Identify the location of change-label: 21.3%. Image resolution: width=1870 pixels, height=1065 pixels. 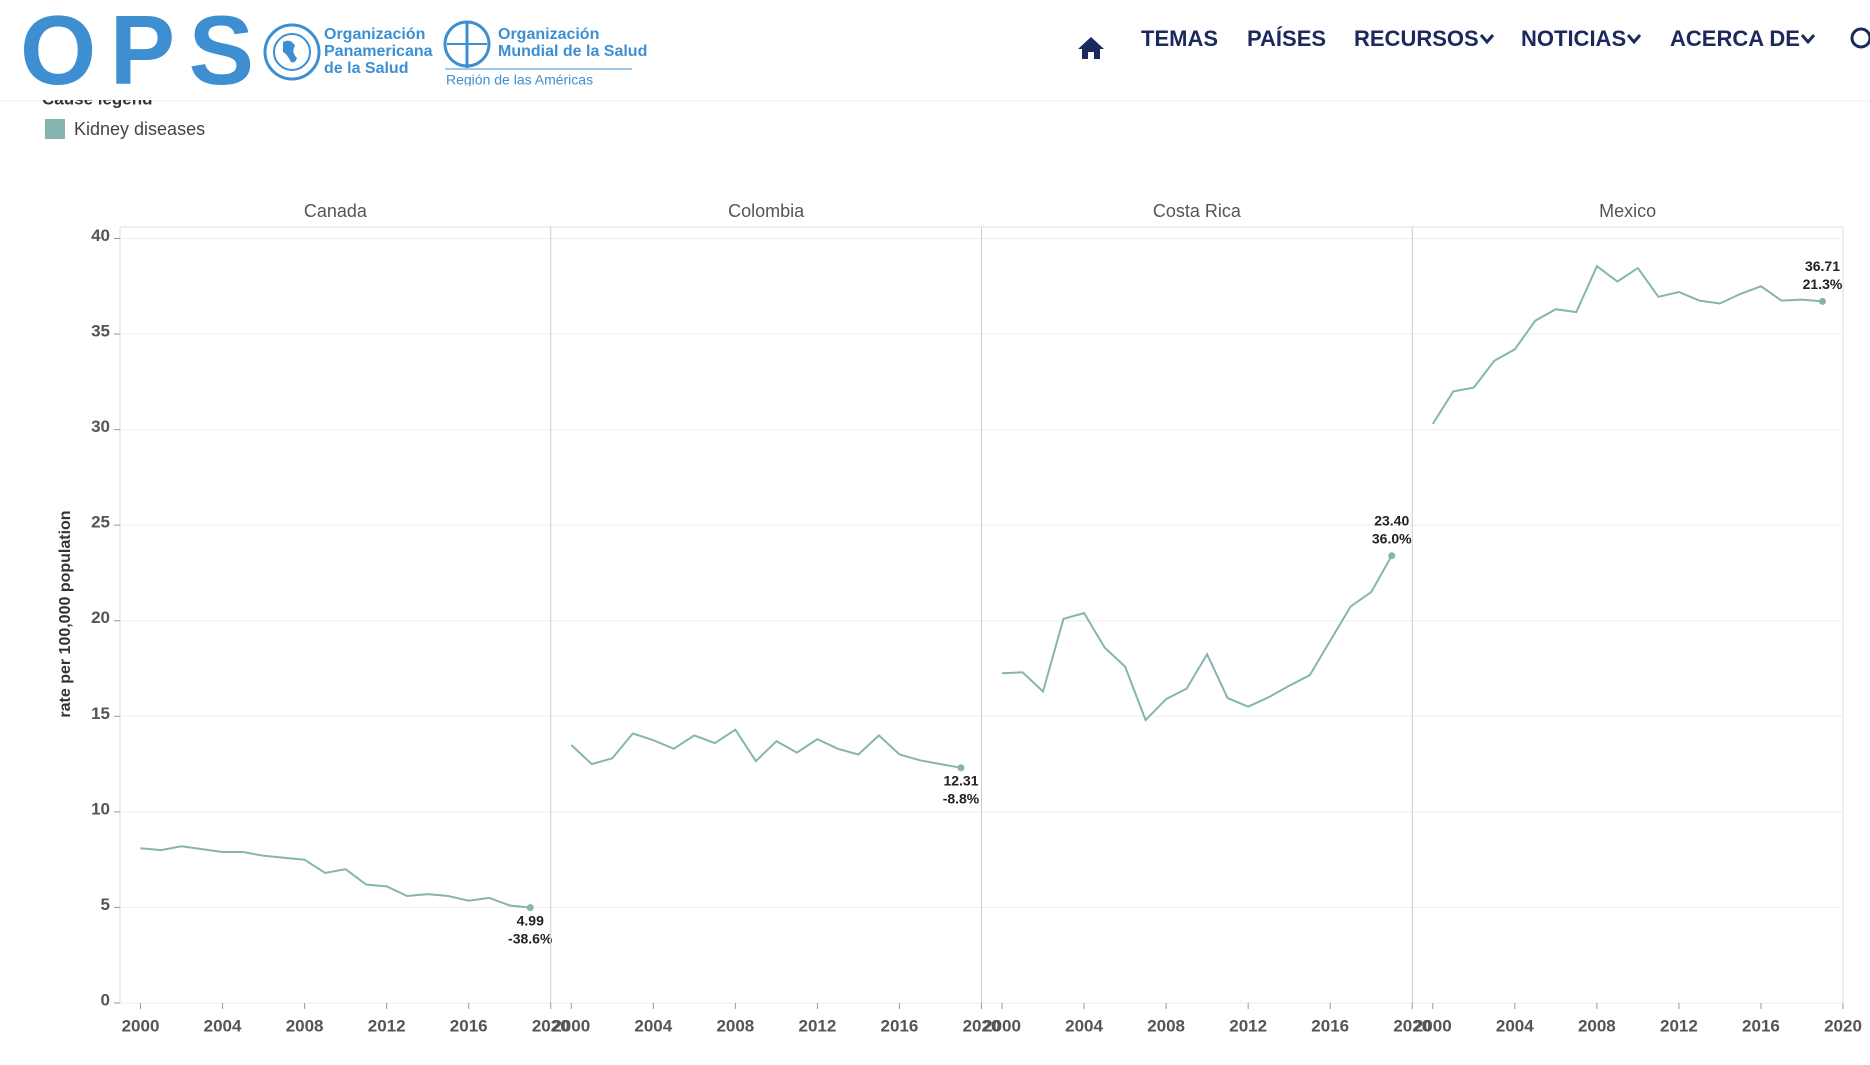
(1823, 284).